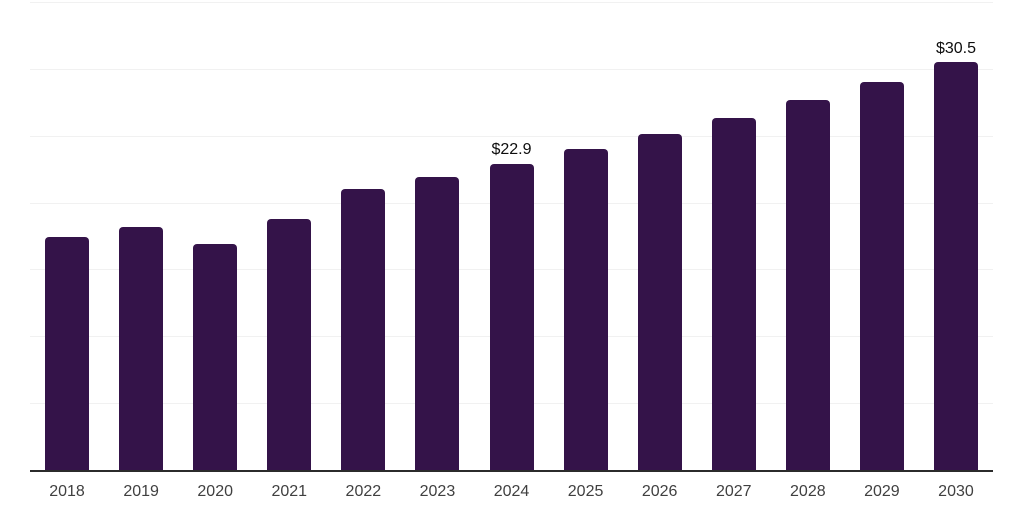 The height and width of the screenshot is (512, 1024). What do you see at coordinates (955, 48) in the screenshot?
I see `bar-value-label-2030: $30.5` at bounding box center [955, 48].